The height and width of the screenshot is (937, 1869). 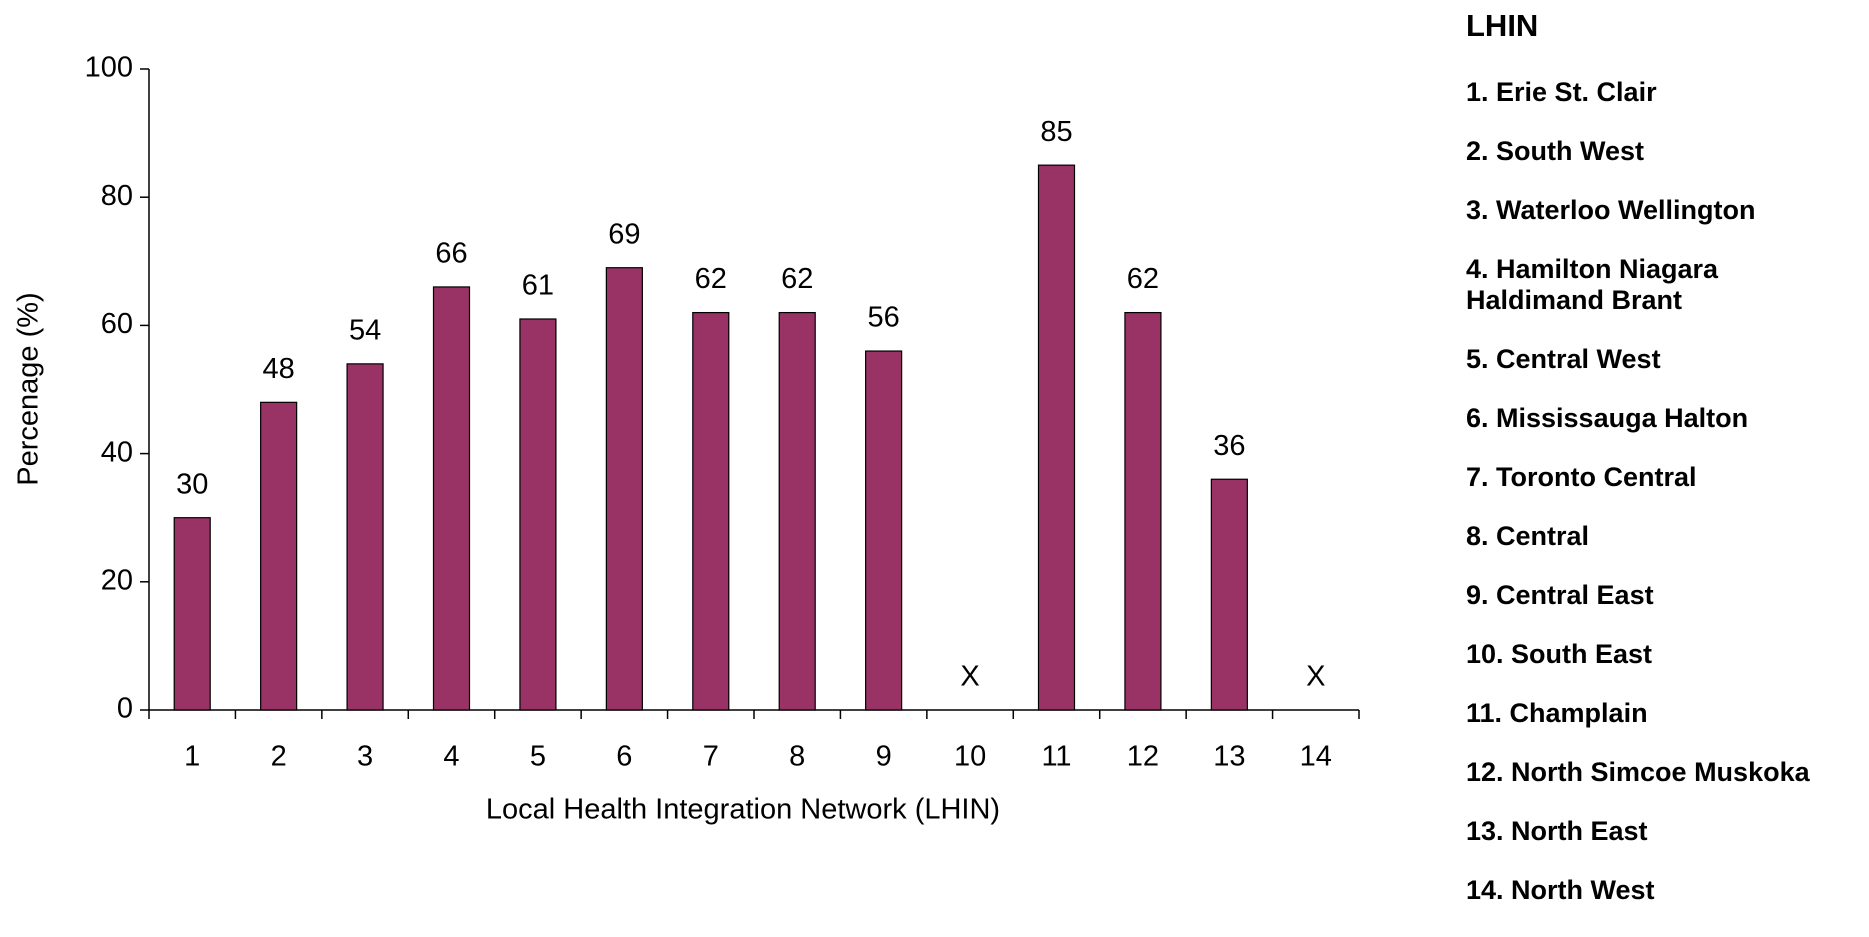 I want to click on legend-item: 10. South East, so click(x=1559, y=654).